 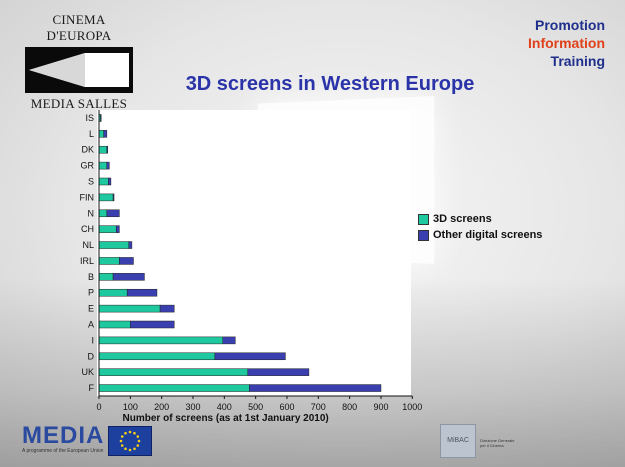 I want to click on x-tick-label: 300, so click(x=192, y=407).